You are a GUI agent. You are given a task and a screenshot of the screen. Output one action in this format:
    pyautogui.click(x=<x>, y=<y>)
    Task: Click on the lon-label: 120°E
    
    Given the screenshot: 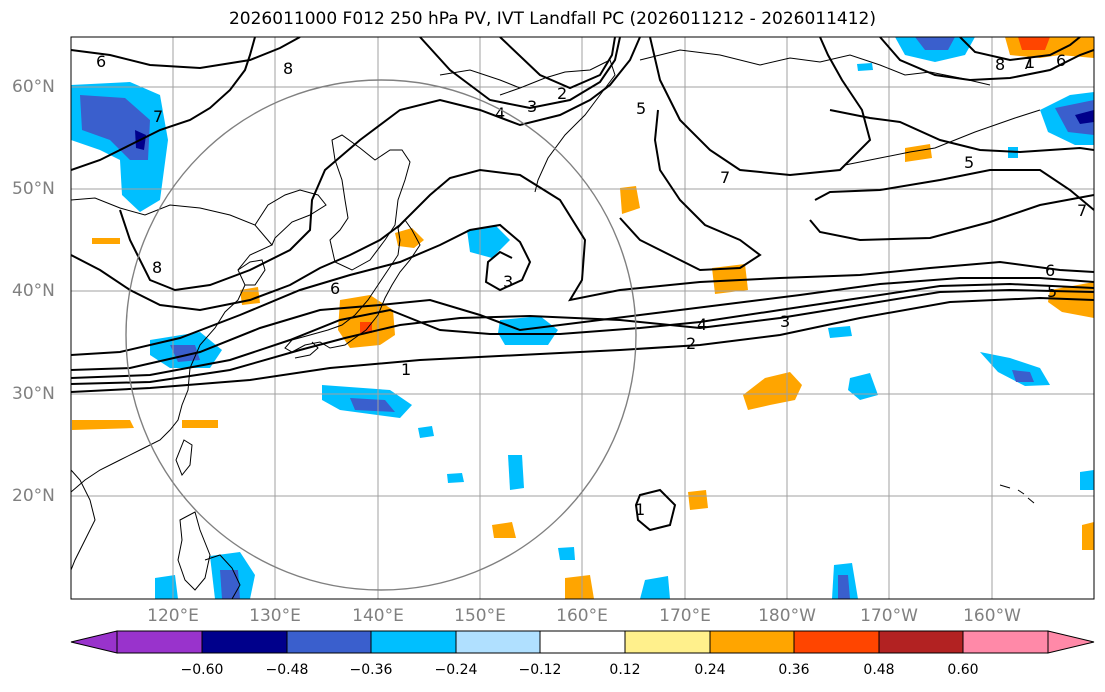 What is the action you would take?
    pyautogui.click(x=173, y=616)
    